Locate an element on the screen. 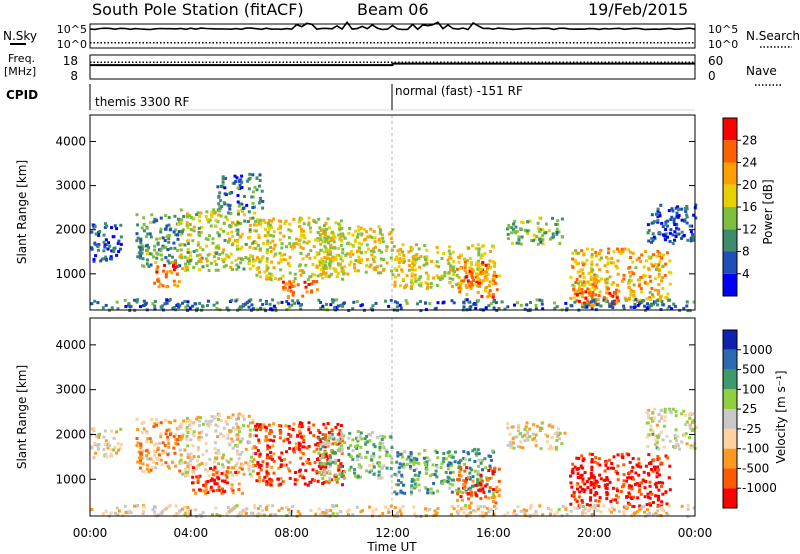  nsearch-label: N.Search is located at coordinates (773, 36).